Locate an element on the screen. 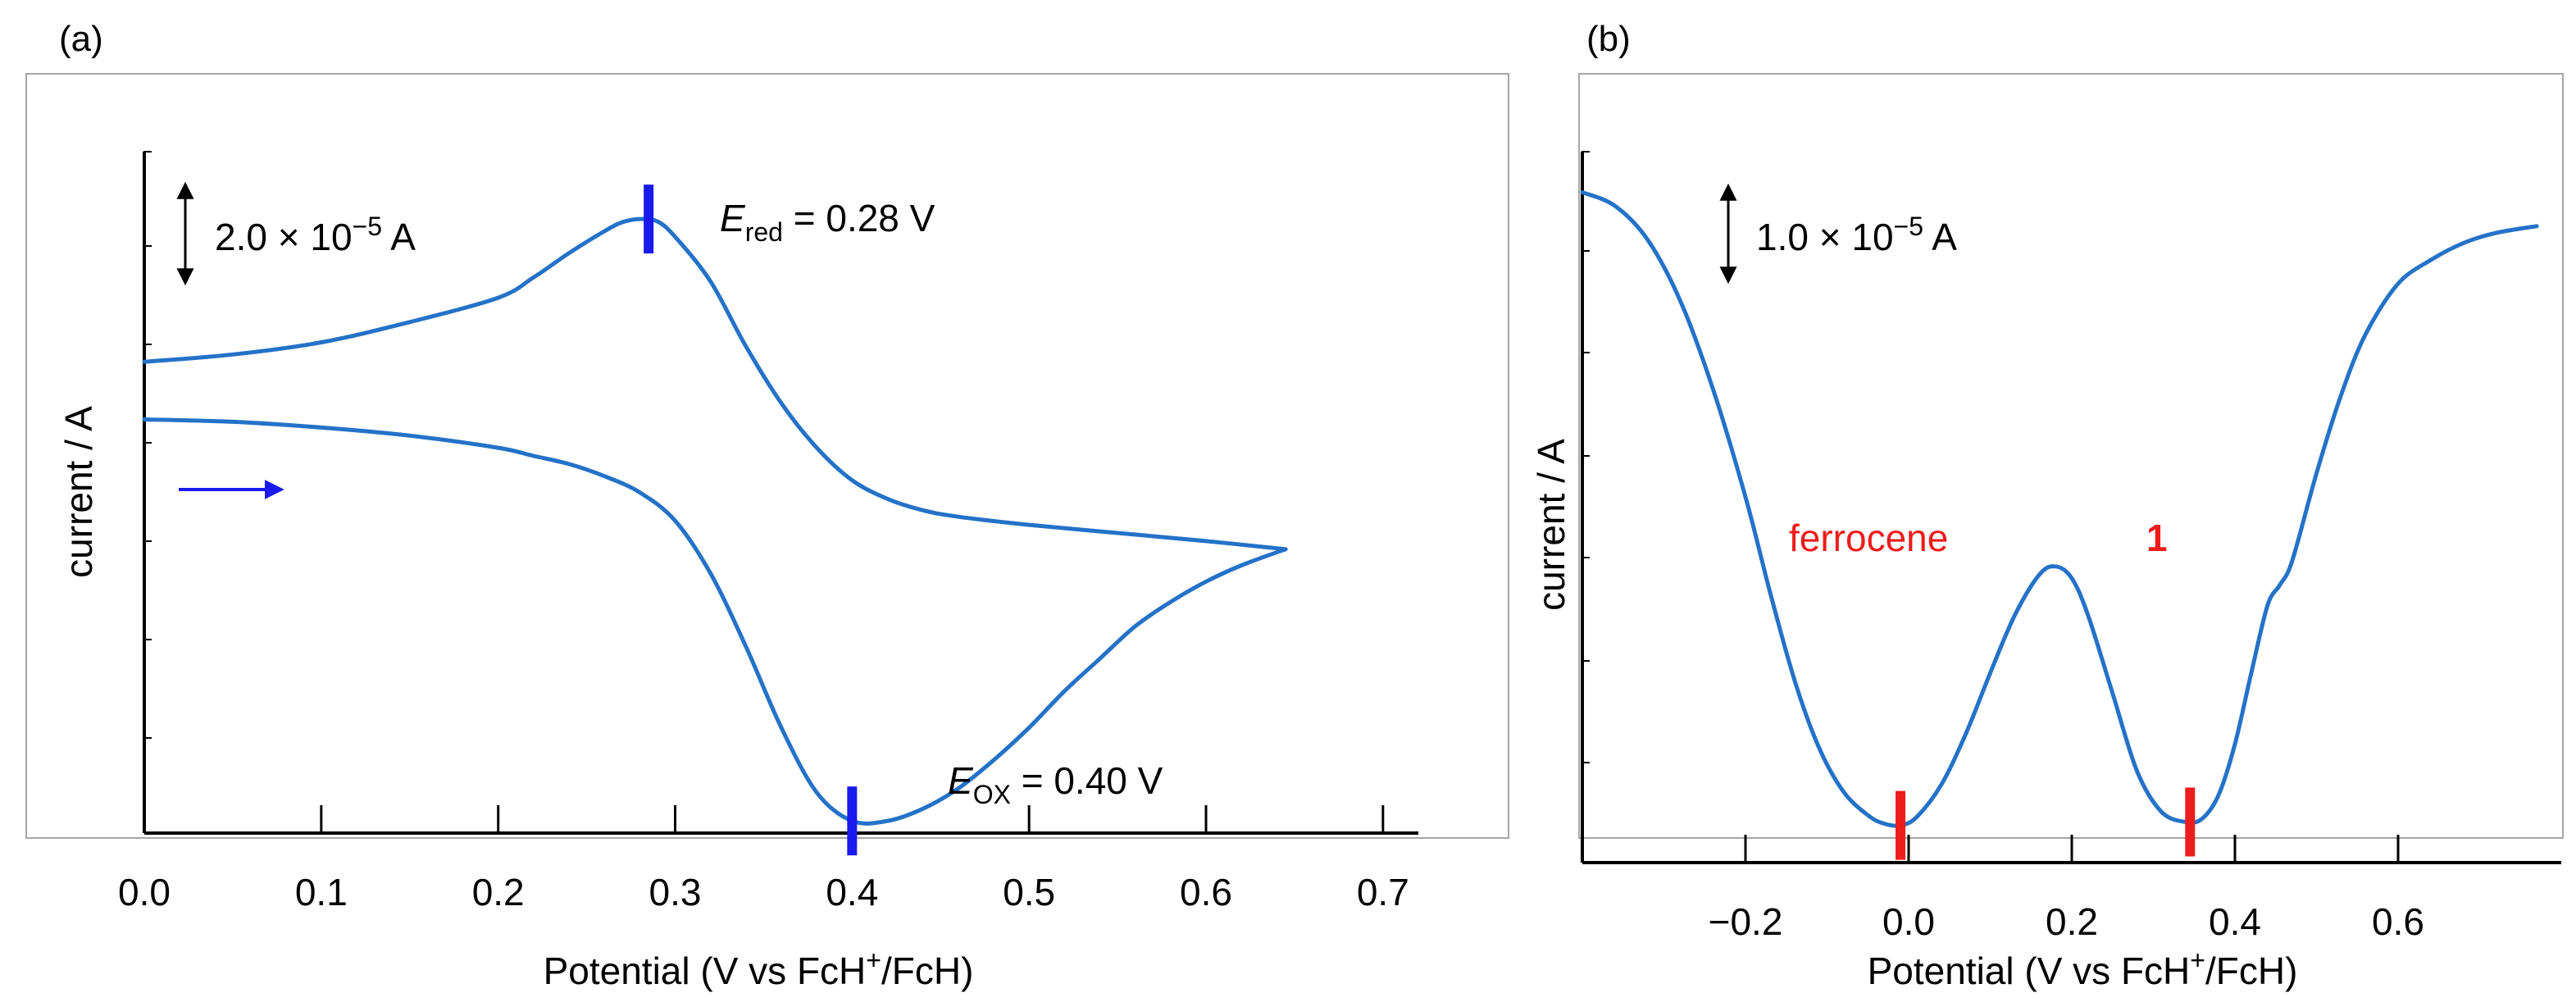 This screenshot has width=2576, height=1002. panel-b-x-axis-label: Potential (V vs FcH+/FcH) is located at coordinates (2083, 968).